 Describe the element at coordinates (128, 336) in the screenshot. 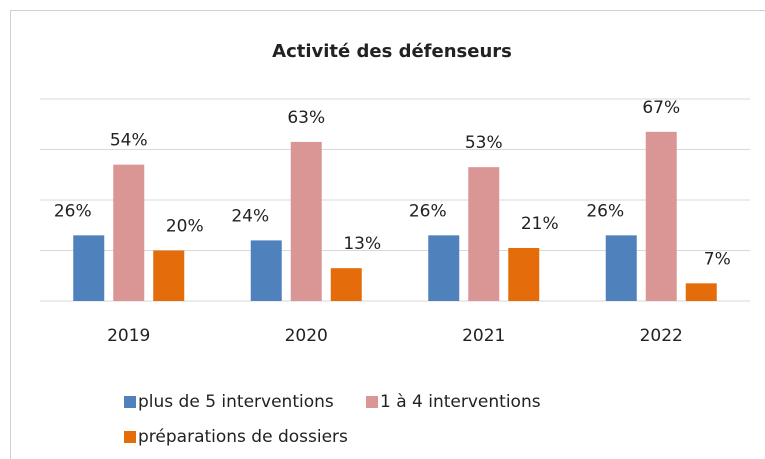

I see `x-tick-label: 2019` at that location.